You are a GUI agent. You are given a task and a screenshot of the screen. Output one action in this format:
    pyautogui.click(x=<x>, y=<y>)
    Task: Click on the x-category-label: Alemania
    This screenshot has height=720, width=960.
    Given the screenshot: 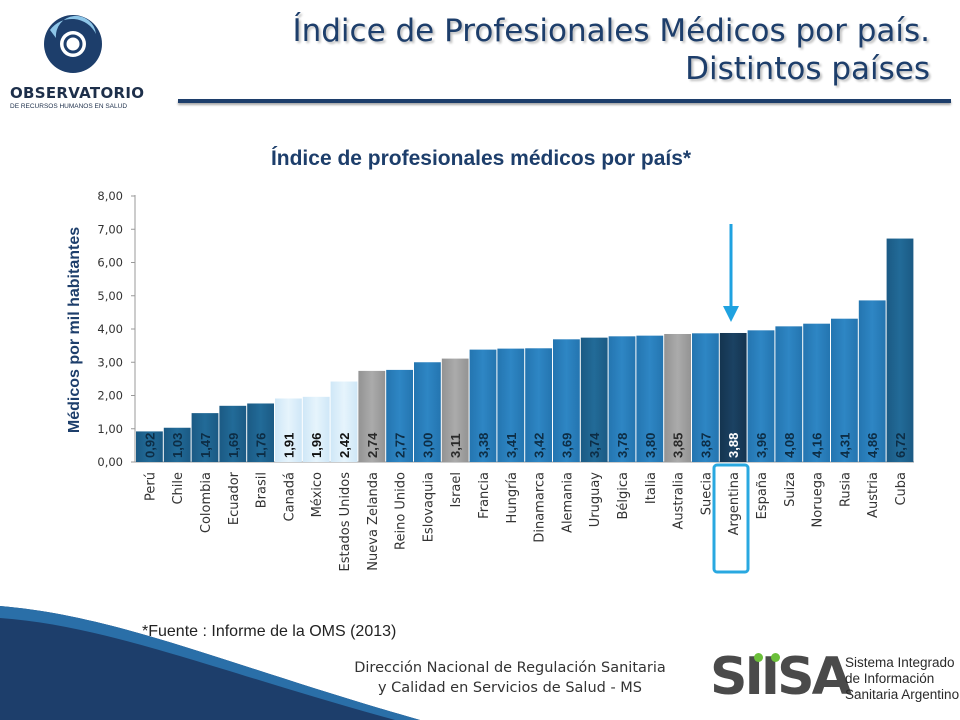 What is the action you would take?
    pyautogui.click(x=567, y=502)
    